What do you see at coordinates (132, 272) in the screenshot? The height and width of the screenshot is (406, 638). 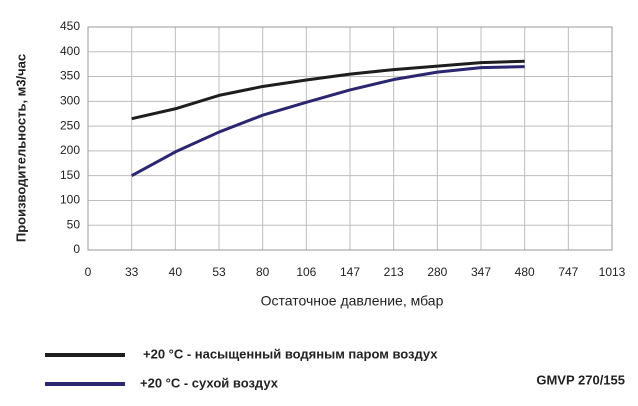 I see `x-tick-label: 33` at bounding box center [132, 272].